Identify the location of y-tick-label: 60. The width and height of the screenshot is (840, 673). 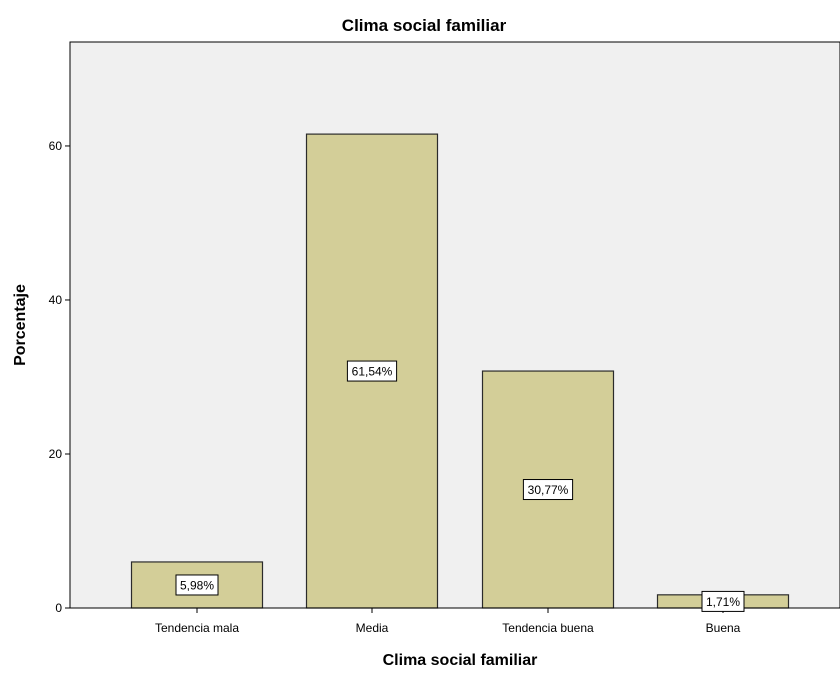
(56, 146).